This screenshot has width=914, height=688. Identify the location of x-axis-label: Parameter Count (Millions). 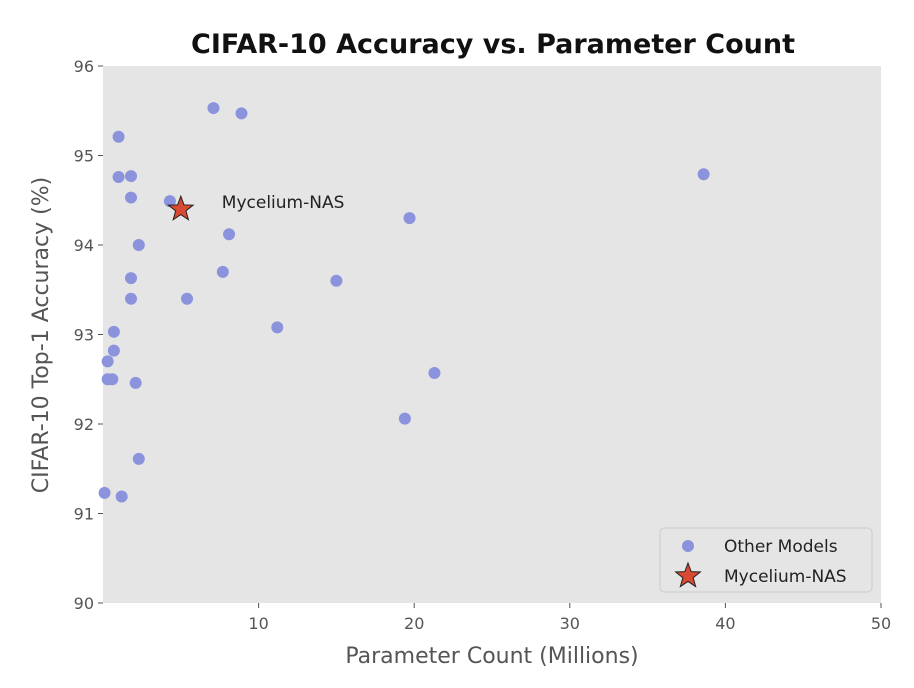
(491, 656).